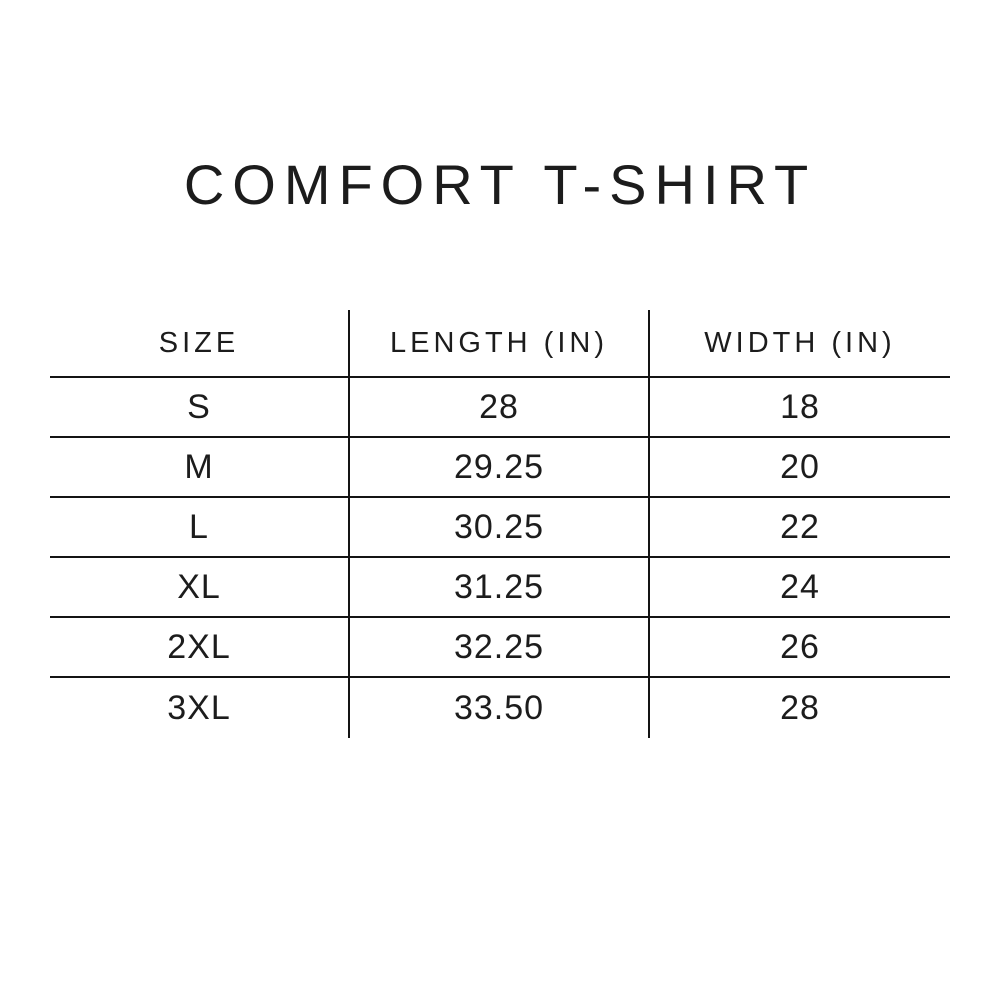 Image resolution: width=1000 pixels, height=1000 pixels. I want to click on length-cell: 31.25, so click(500, 588).